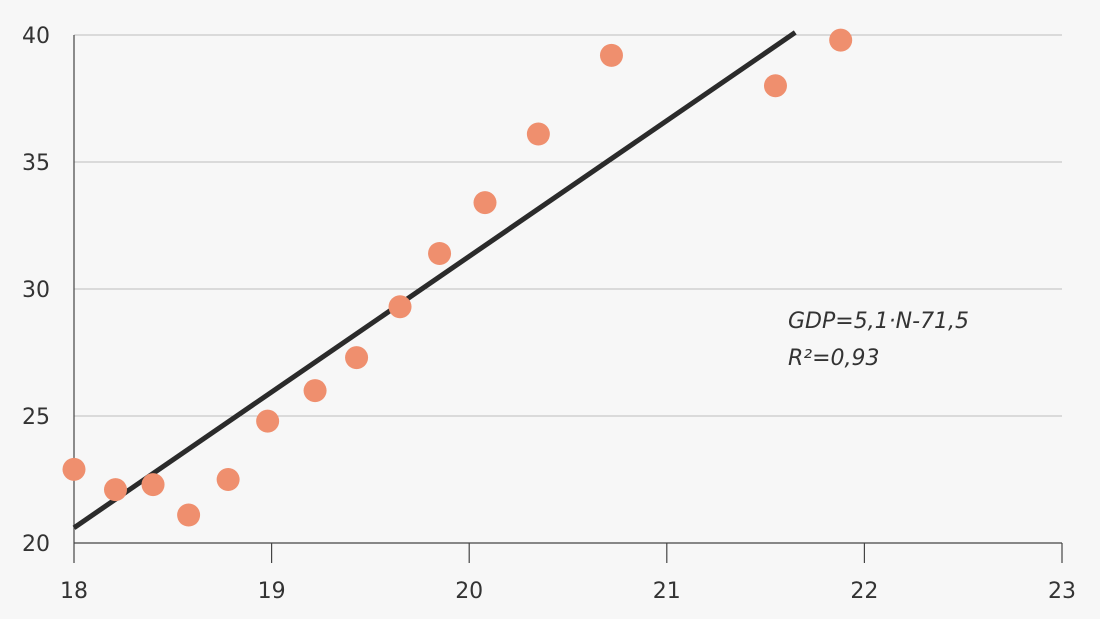  I want to click on y-tick-label-30: 30, so click(36, 290).